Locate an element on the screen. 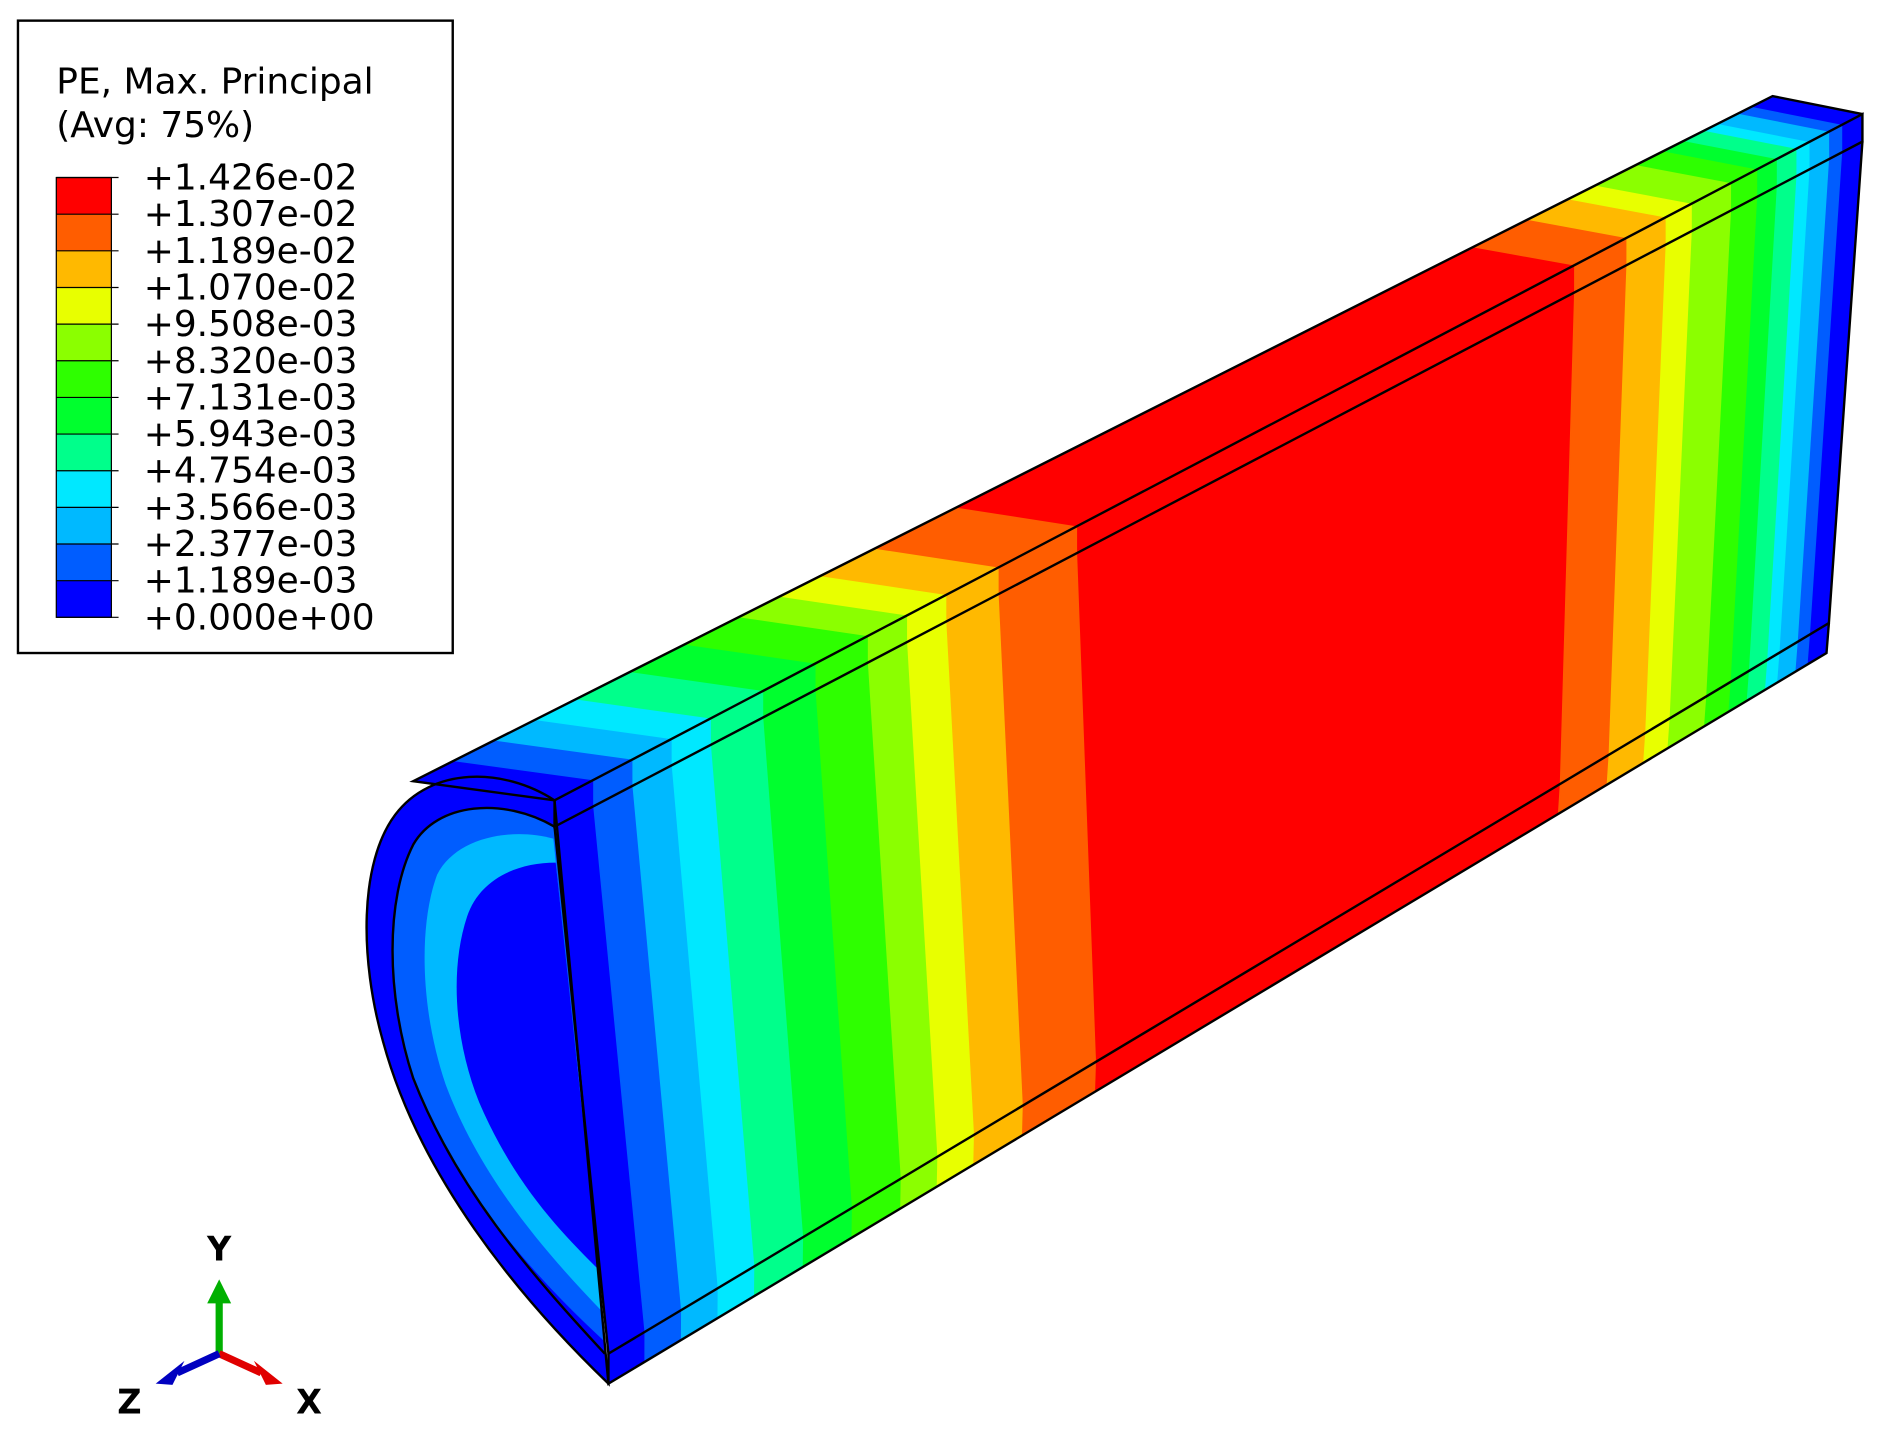 This screenshot has width=1878, height=1433. legend-level: +9.508e-03 is located at coordinates (251, 324).